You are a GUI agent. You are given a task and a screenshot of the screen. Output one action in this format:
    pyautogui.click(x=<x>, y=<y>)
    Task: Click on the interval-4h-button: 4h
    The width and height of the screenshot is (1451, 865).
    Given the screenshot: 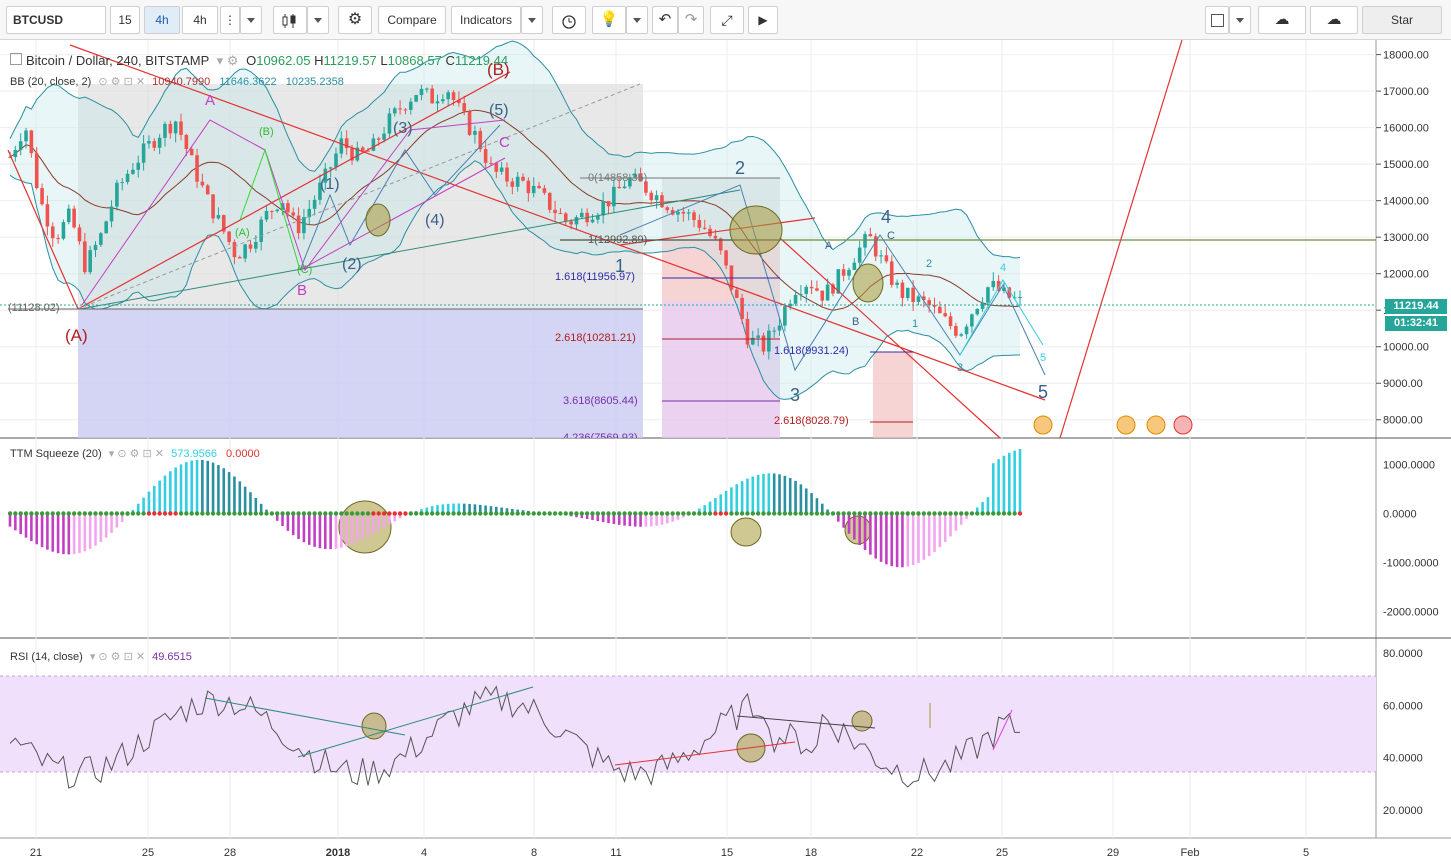 What is the action you would take?
    pyautogui.click(x=200, y=20)
    